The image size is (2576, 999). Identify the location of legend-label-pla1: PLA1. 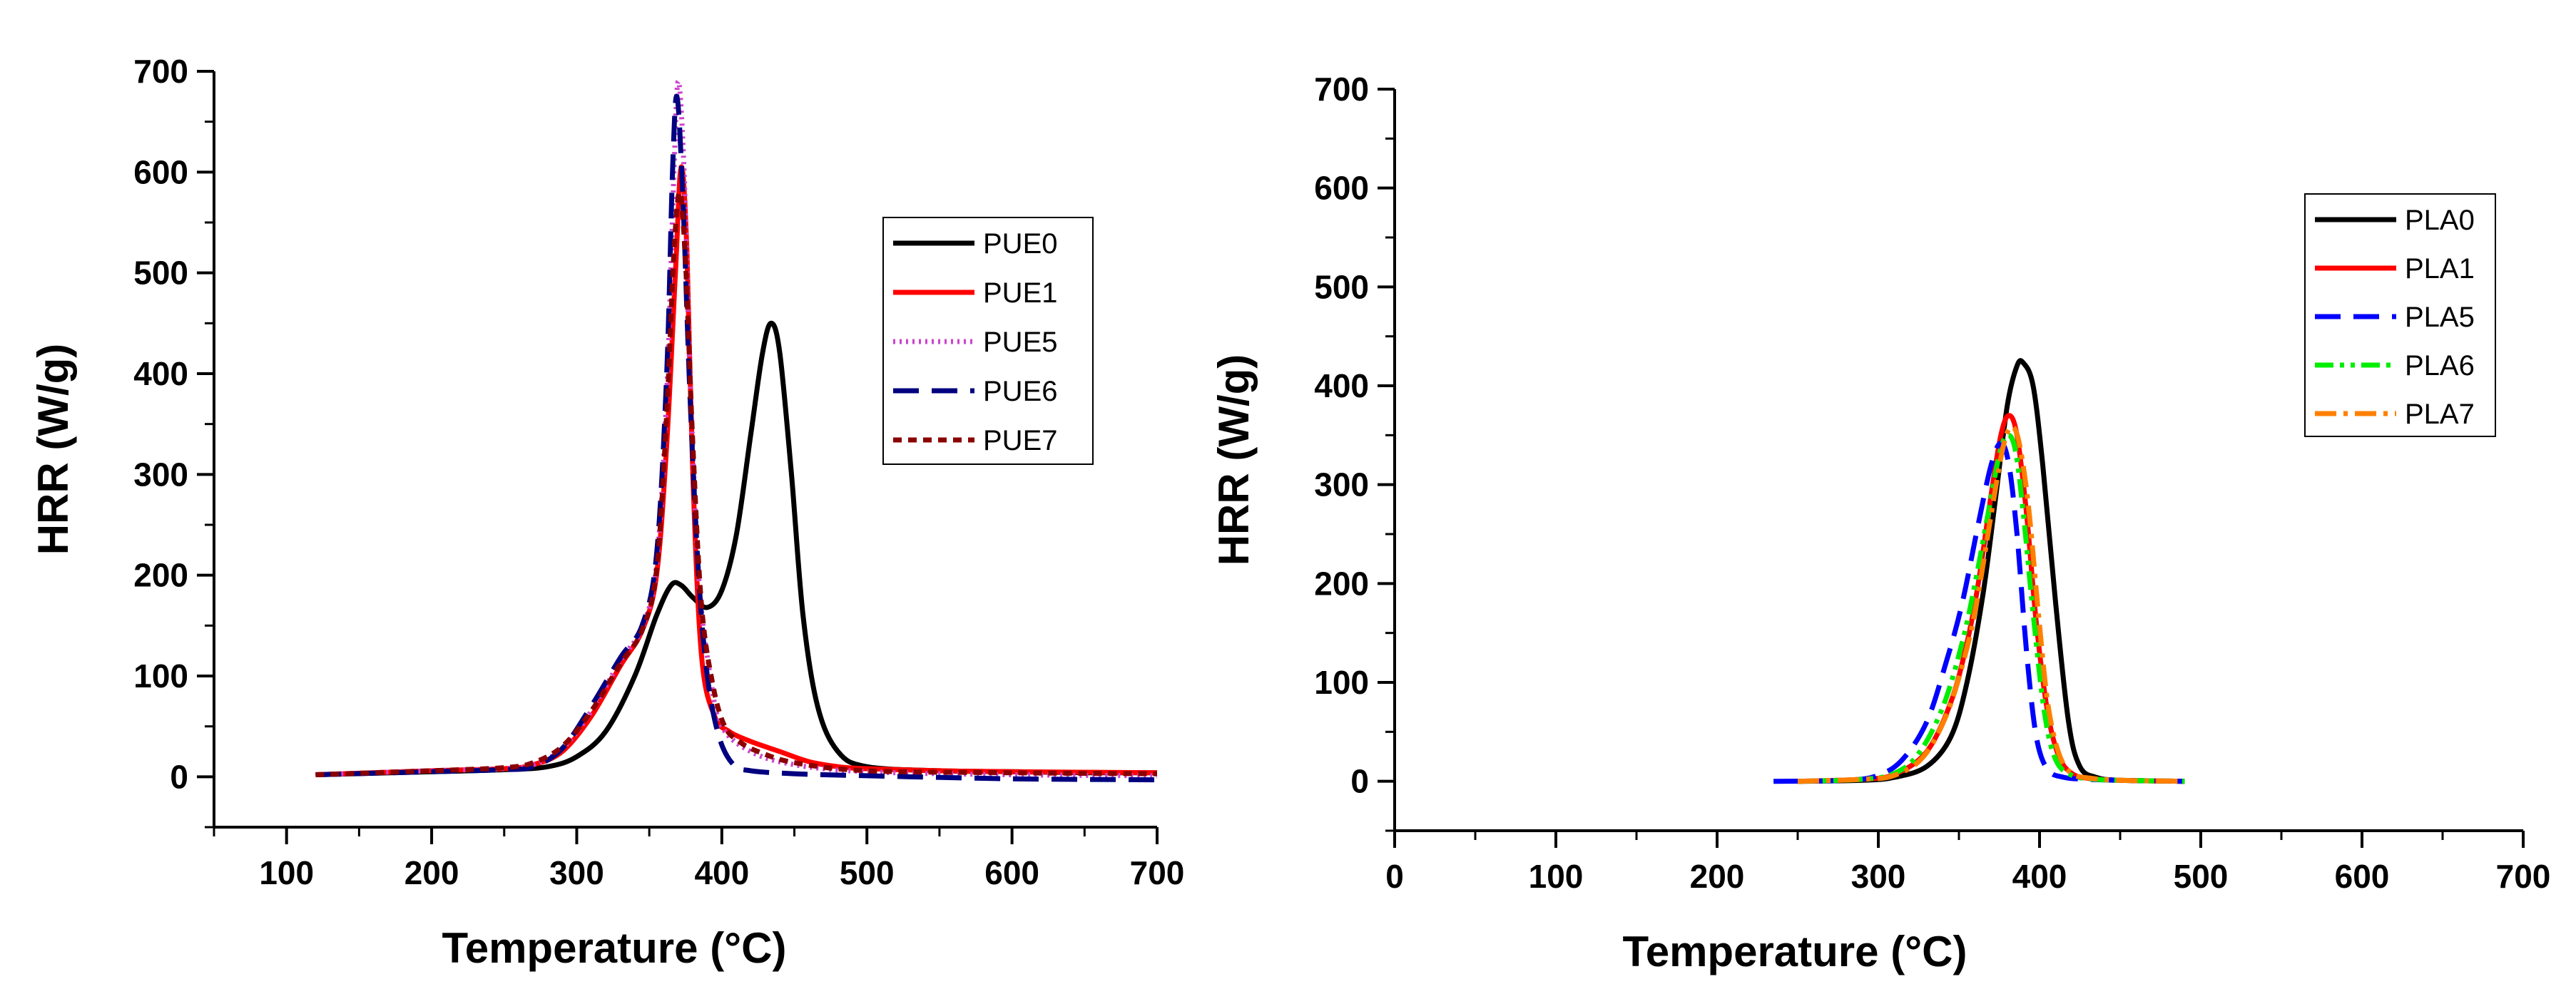
(2440, 269).